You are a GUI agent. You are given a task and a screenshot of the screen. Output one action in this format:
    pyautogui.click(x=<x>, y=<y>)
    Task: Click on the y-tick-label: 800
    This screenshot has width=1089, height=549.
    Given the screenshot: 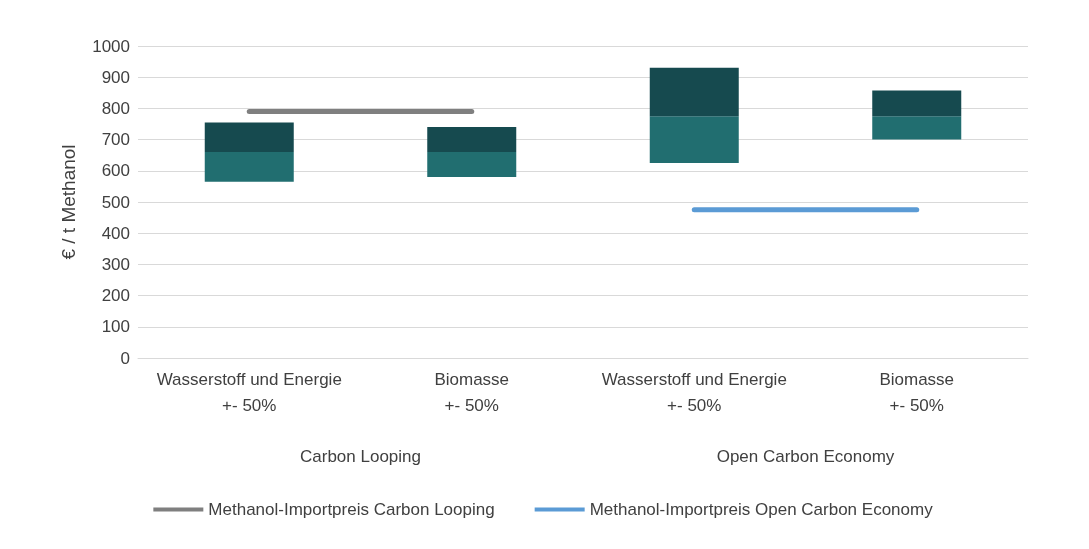 What is the action you would take?
    pyautogui.click(x=115, y=108)
    